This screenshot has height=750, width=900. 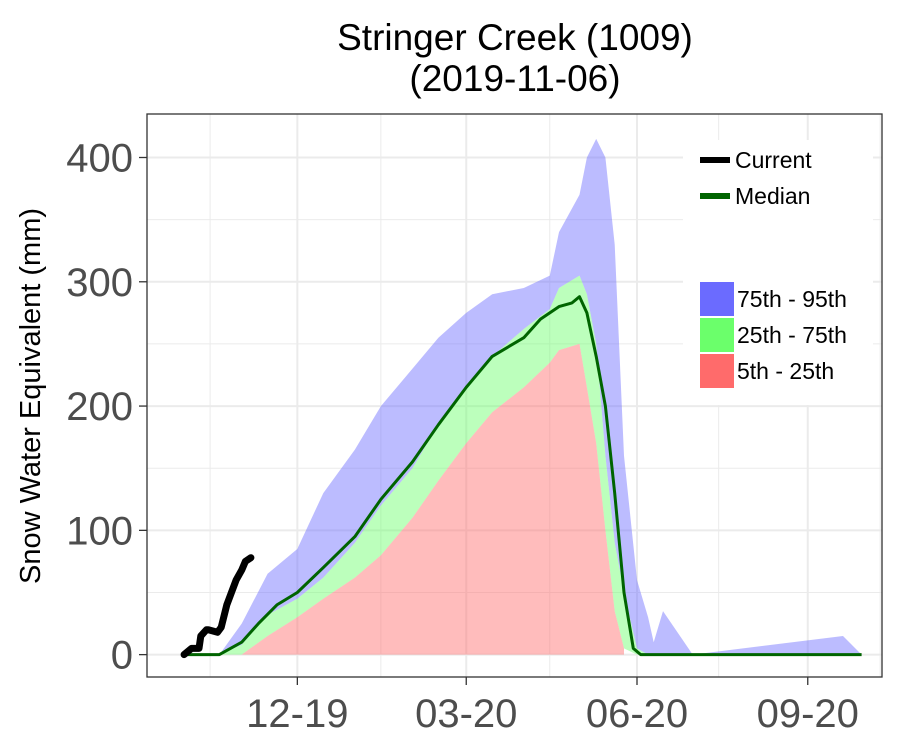 What do you see at coordinates (515, 37) in the screenshot?
I see `chart-title: Stringer Creek (1009)` at bounding box center [515, 37].